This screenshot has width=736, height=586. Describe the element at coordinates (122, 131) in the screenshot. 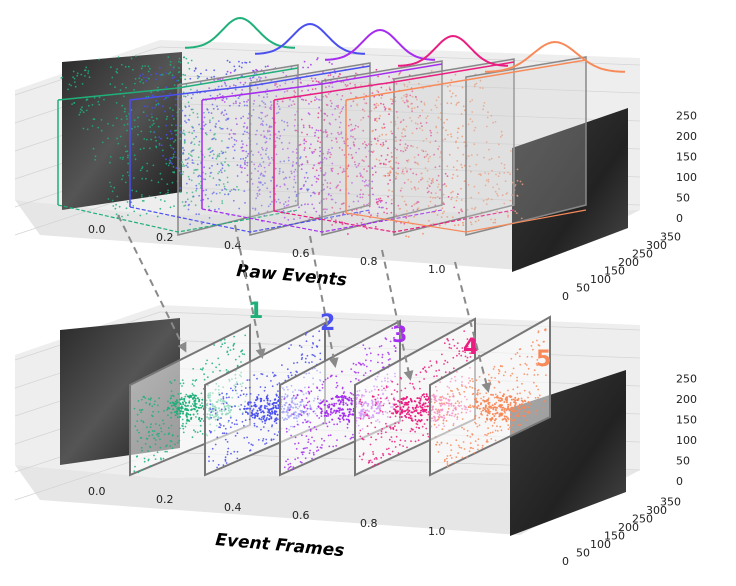

I see `left-grayscale-image` at that location.